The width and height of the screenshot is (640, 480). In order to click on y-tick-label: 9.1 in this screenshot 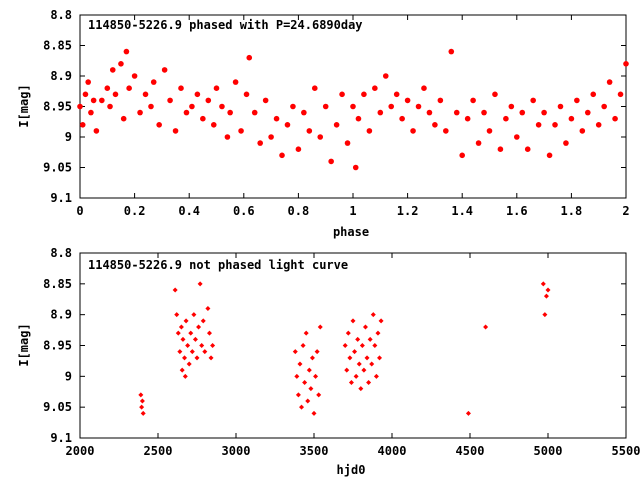, I will do `click(61, 198)`.